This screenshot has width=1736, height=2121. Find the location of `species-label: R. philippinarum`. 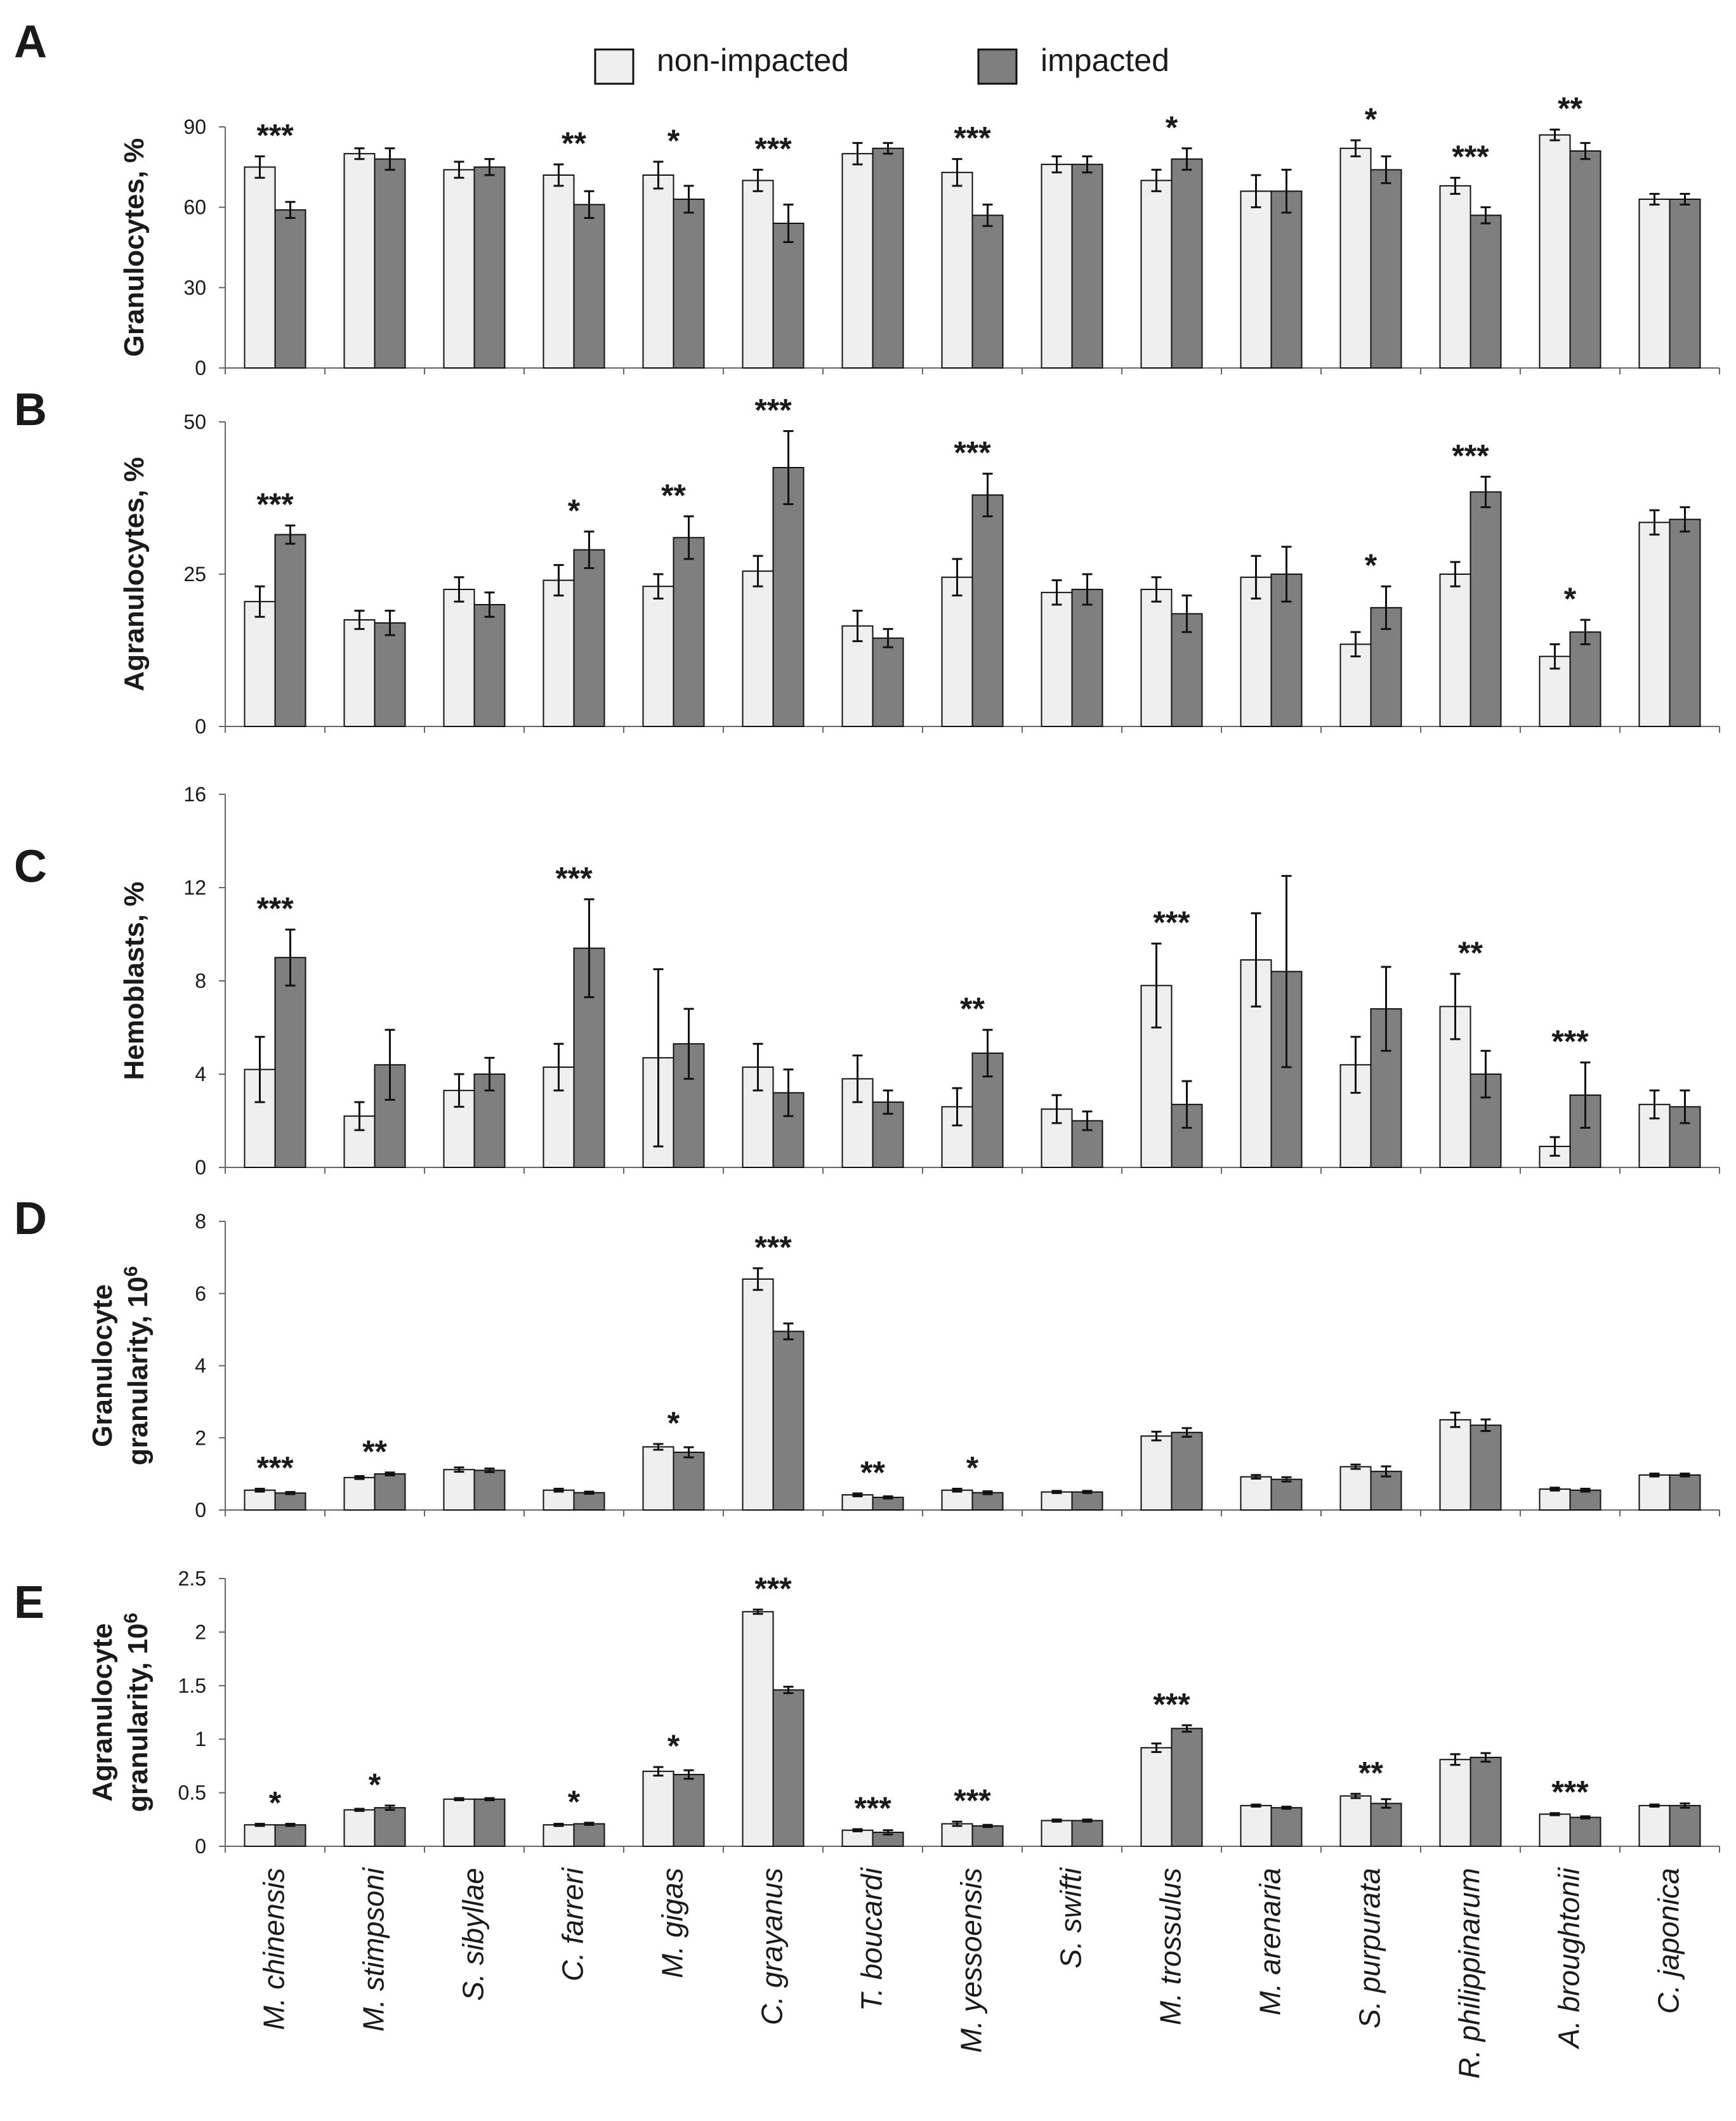

species-label: R. philippinarum is located at coordinates (1470, 1973).